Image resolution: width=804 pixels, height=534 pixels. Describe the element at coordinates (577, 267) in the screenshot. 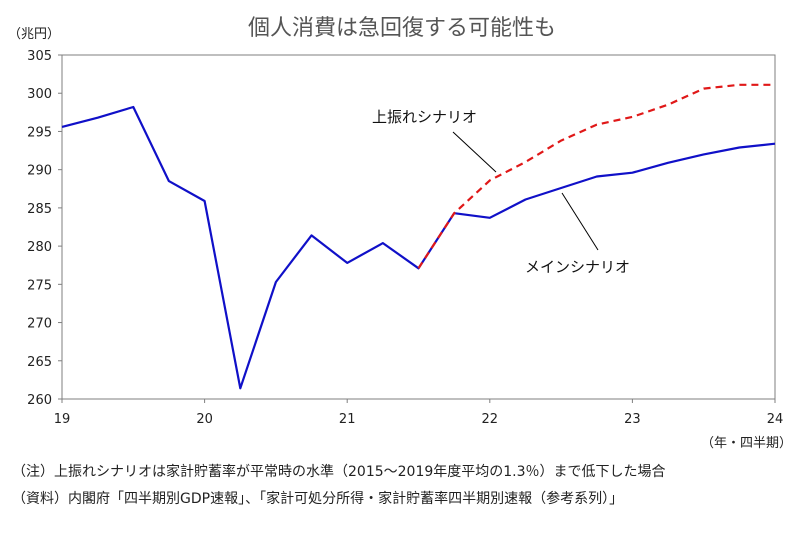

I see `main-scenario-label: メインシナリオ` at that location.